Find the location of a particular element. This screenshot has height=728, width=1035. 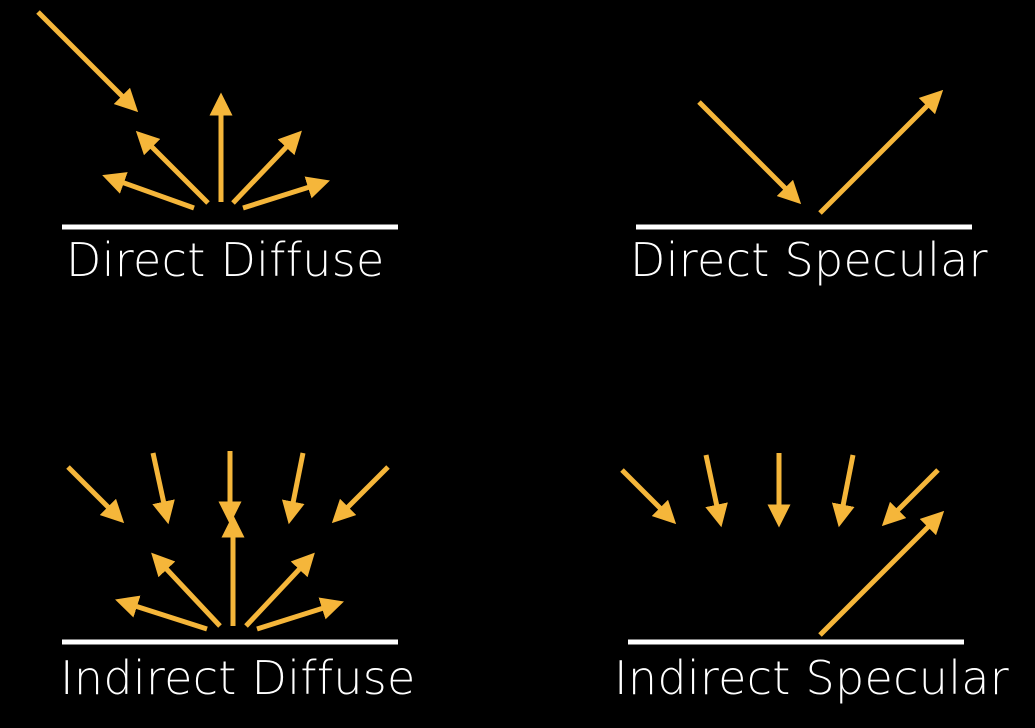

panel-label-indirect-specular: Indirect Specular is located at coordinates (811, 678).